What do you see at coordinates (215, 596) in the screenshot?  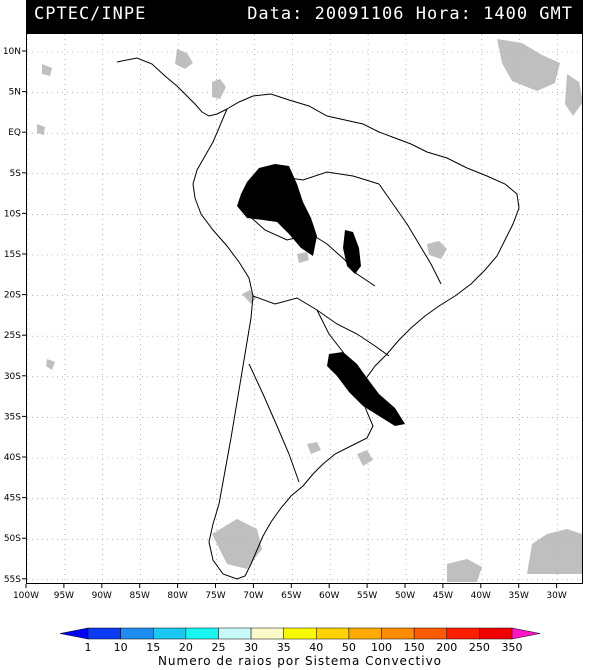 I see `lon-label: 75W` at bounding box center [215, 596].